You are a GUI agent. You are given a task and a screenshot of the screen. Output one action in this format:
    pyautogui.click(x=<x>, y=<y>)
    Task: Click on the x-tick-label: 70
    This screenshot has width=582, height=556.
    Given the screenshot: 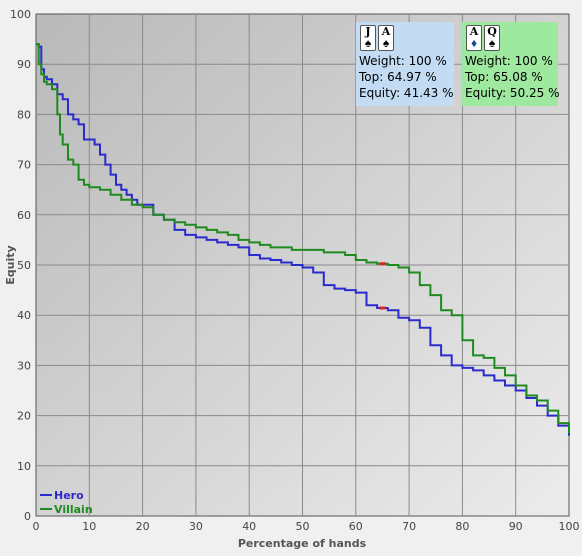 What is the action you would take?
    pyautogui.click(x=409, y=526)
    